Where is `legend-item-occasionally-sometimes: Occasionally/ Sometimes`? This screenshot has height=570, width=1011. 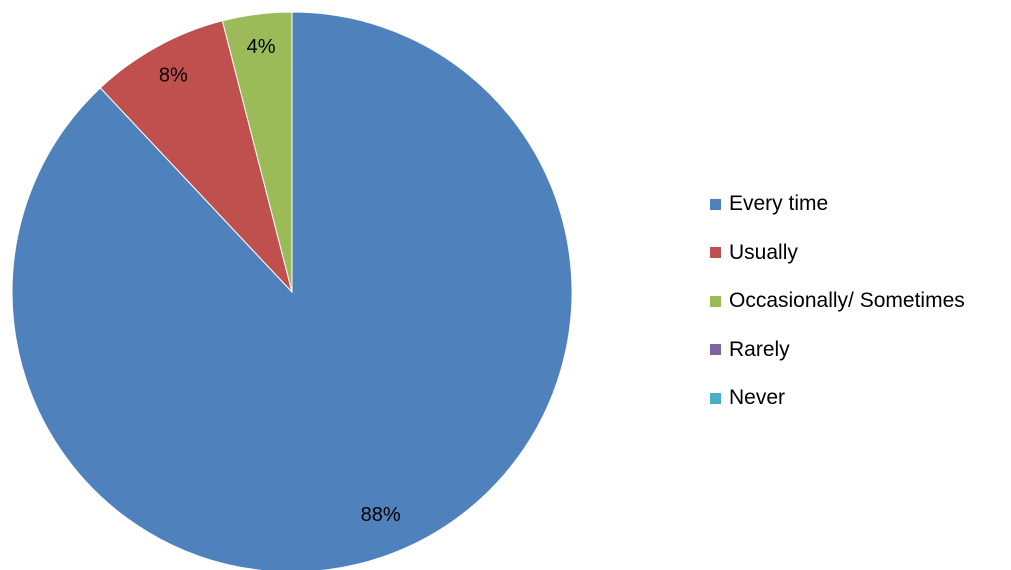
legend-item-occasionally-sometimes: Occasionally/ Sometimes is located at coordinates (860, 301).